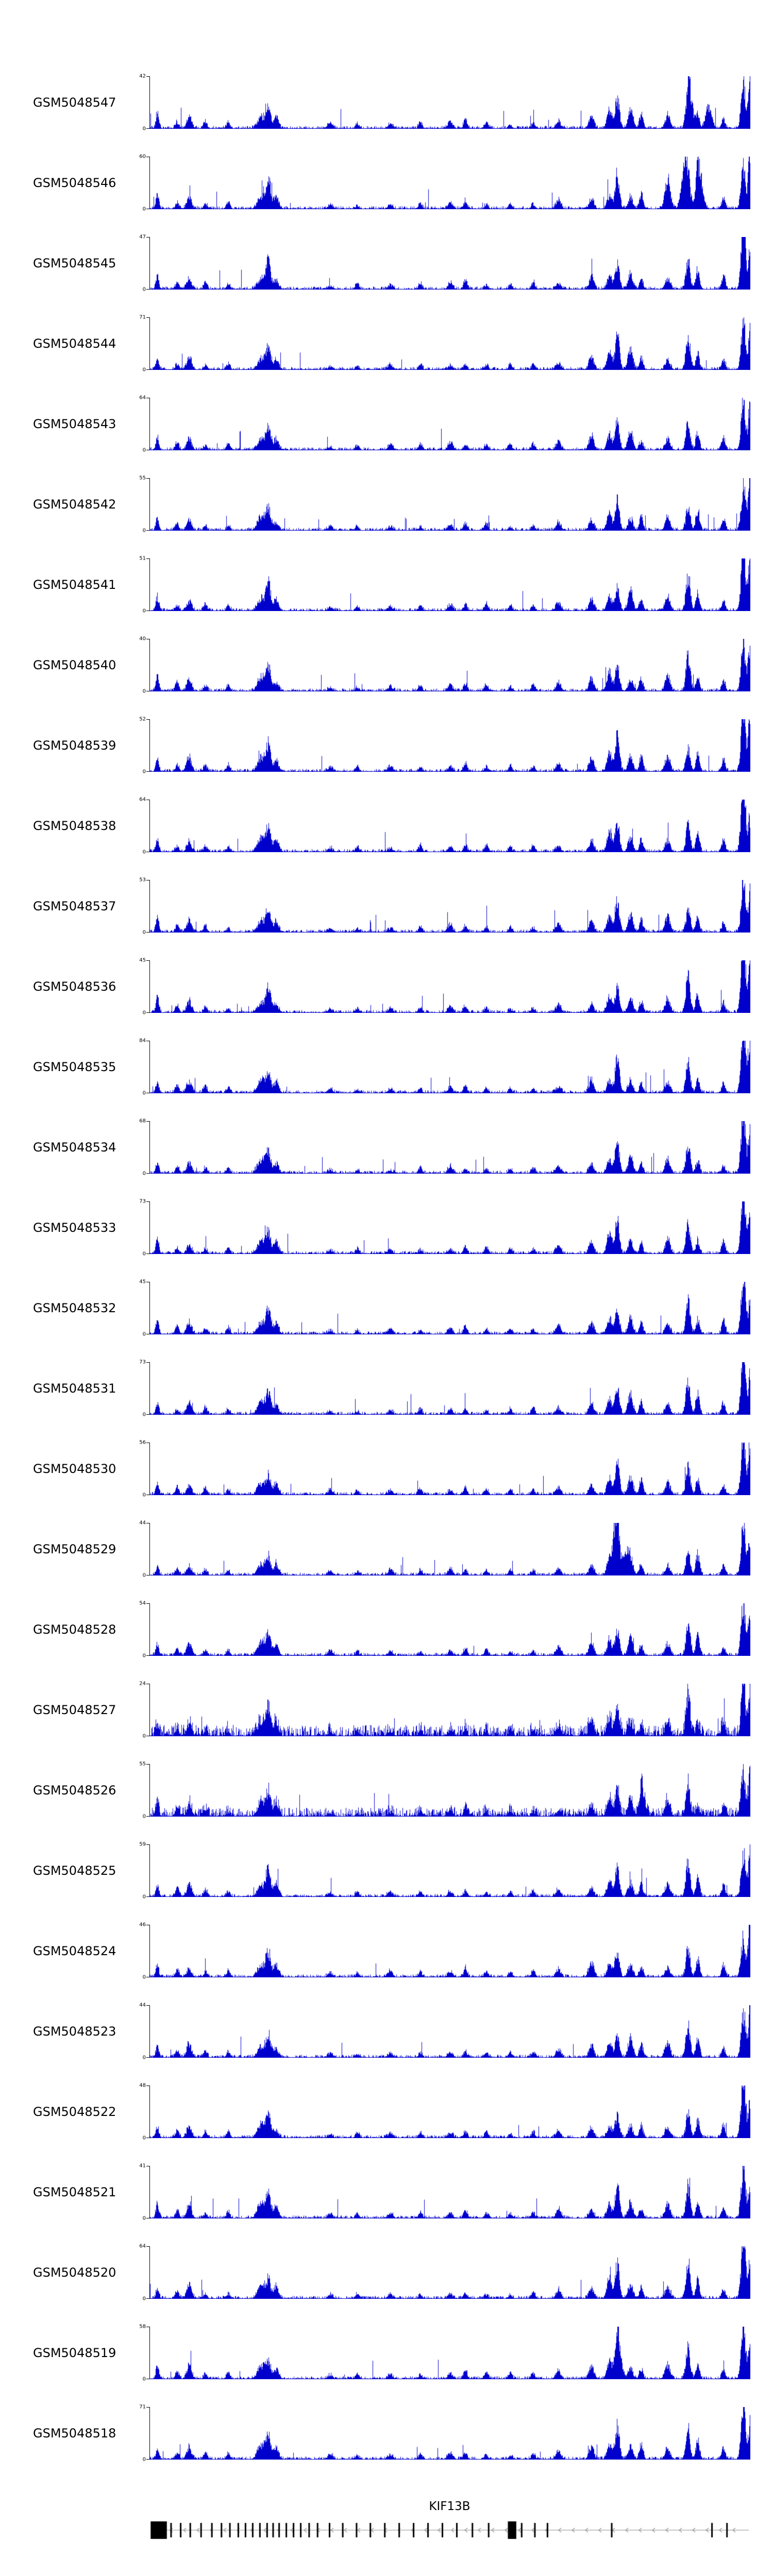 The width and height of the screenshot is (773, 2576). What do you see at coordinates (449, 2530) in the screenshot?
I see `gene-model-canvas` at bounding box center [449, 2530].